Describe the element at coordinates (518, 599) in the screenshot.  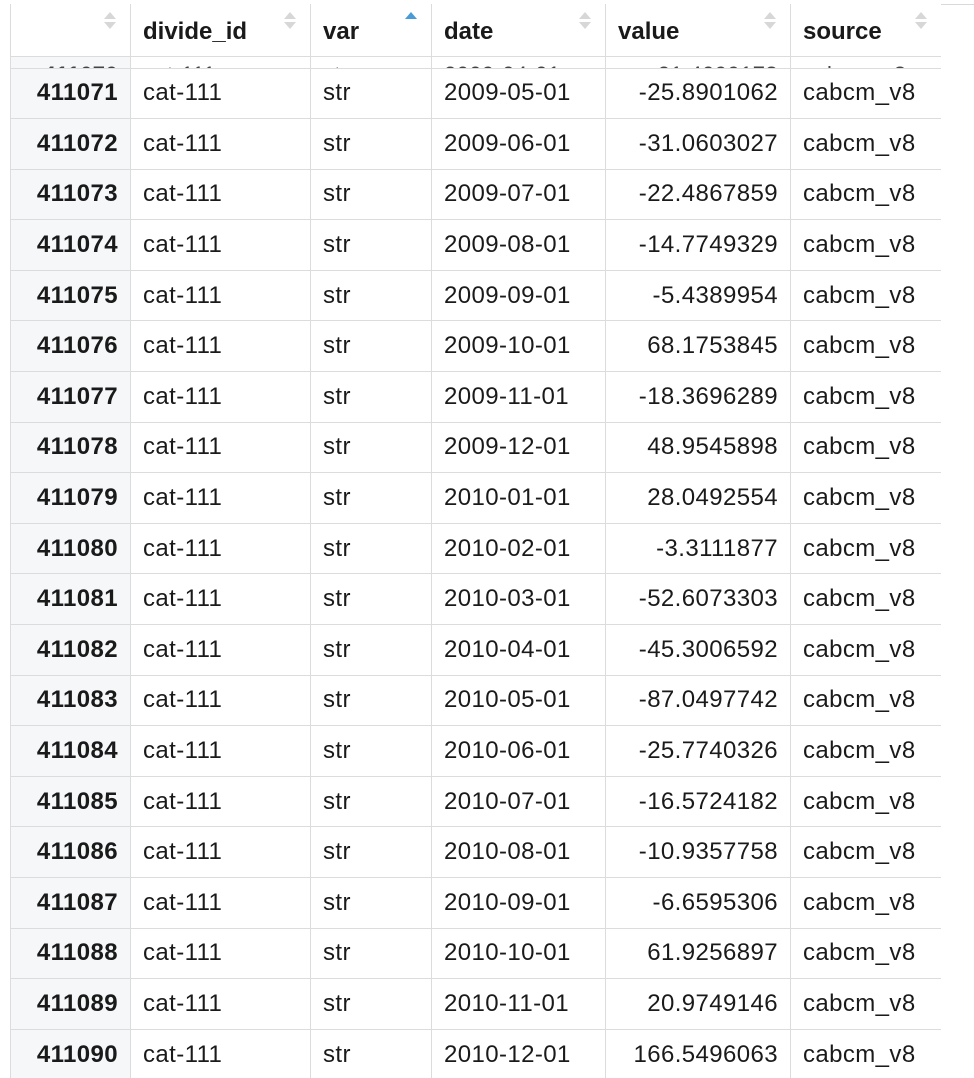
I see `date-cell: 2010-03-01` at that location.